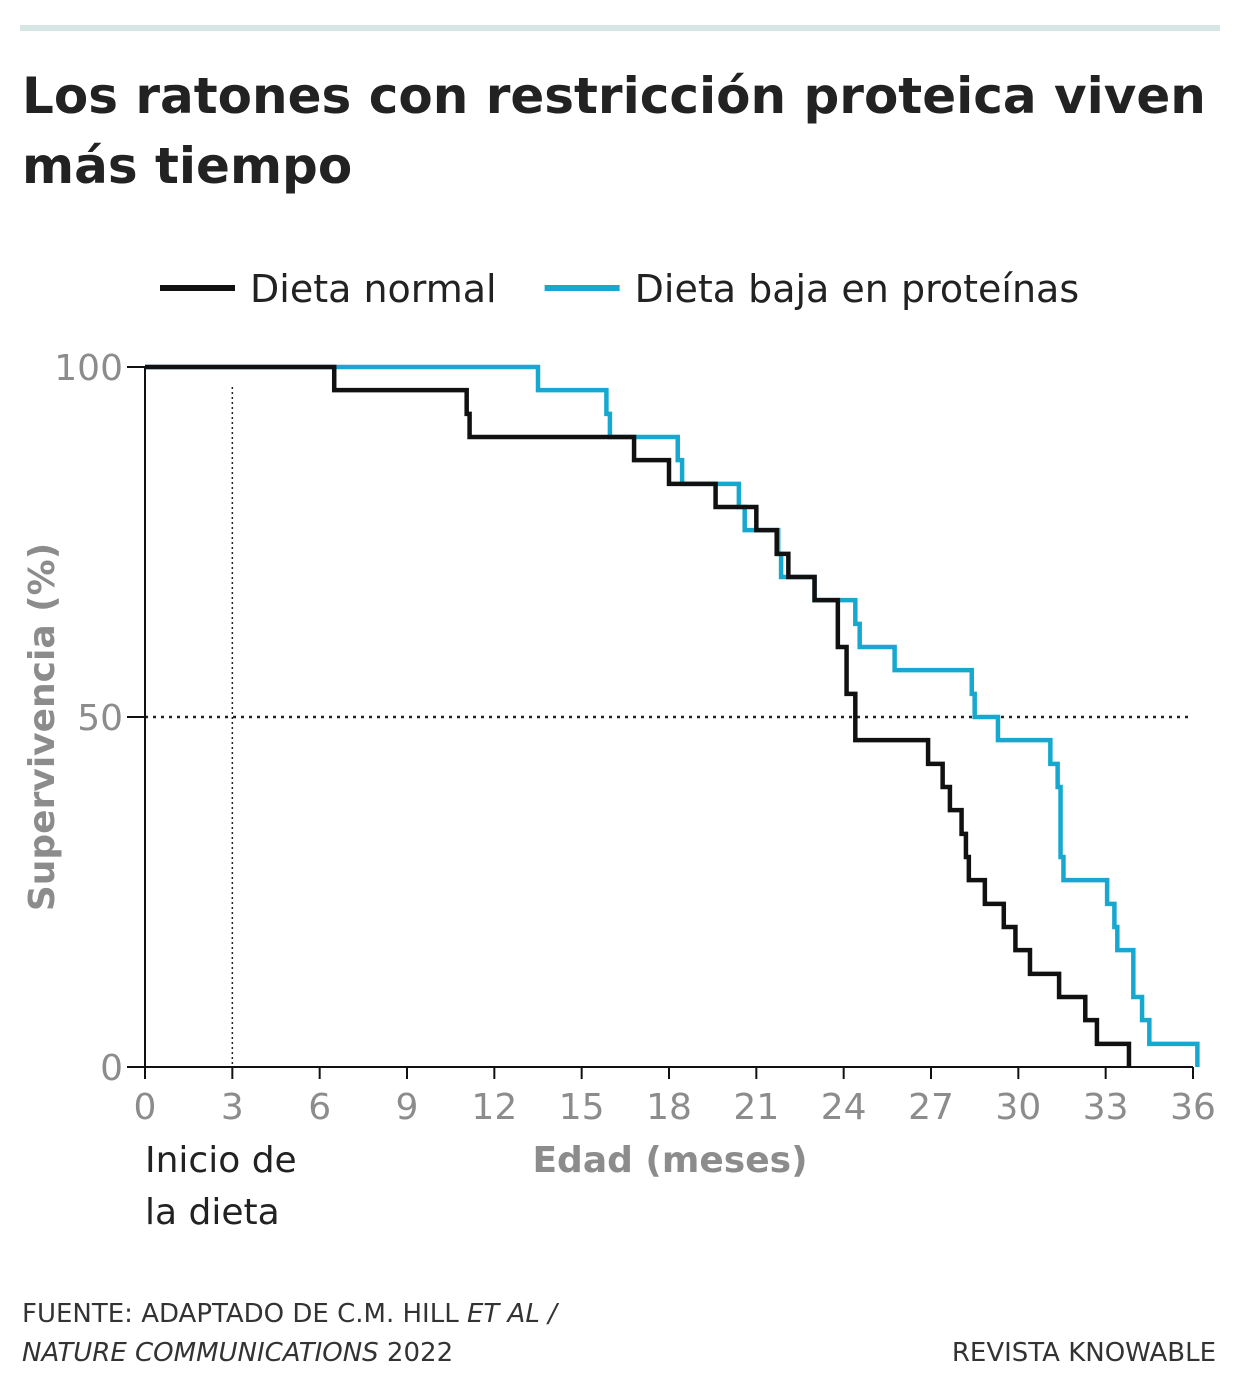 The height and width of the screenshot is (1390, 1240). I want to click on source-part: ET AL, so click(503, 1314).